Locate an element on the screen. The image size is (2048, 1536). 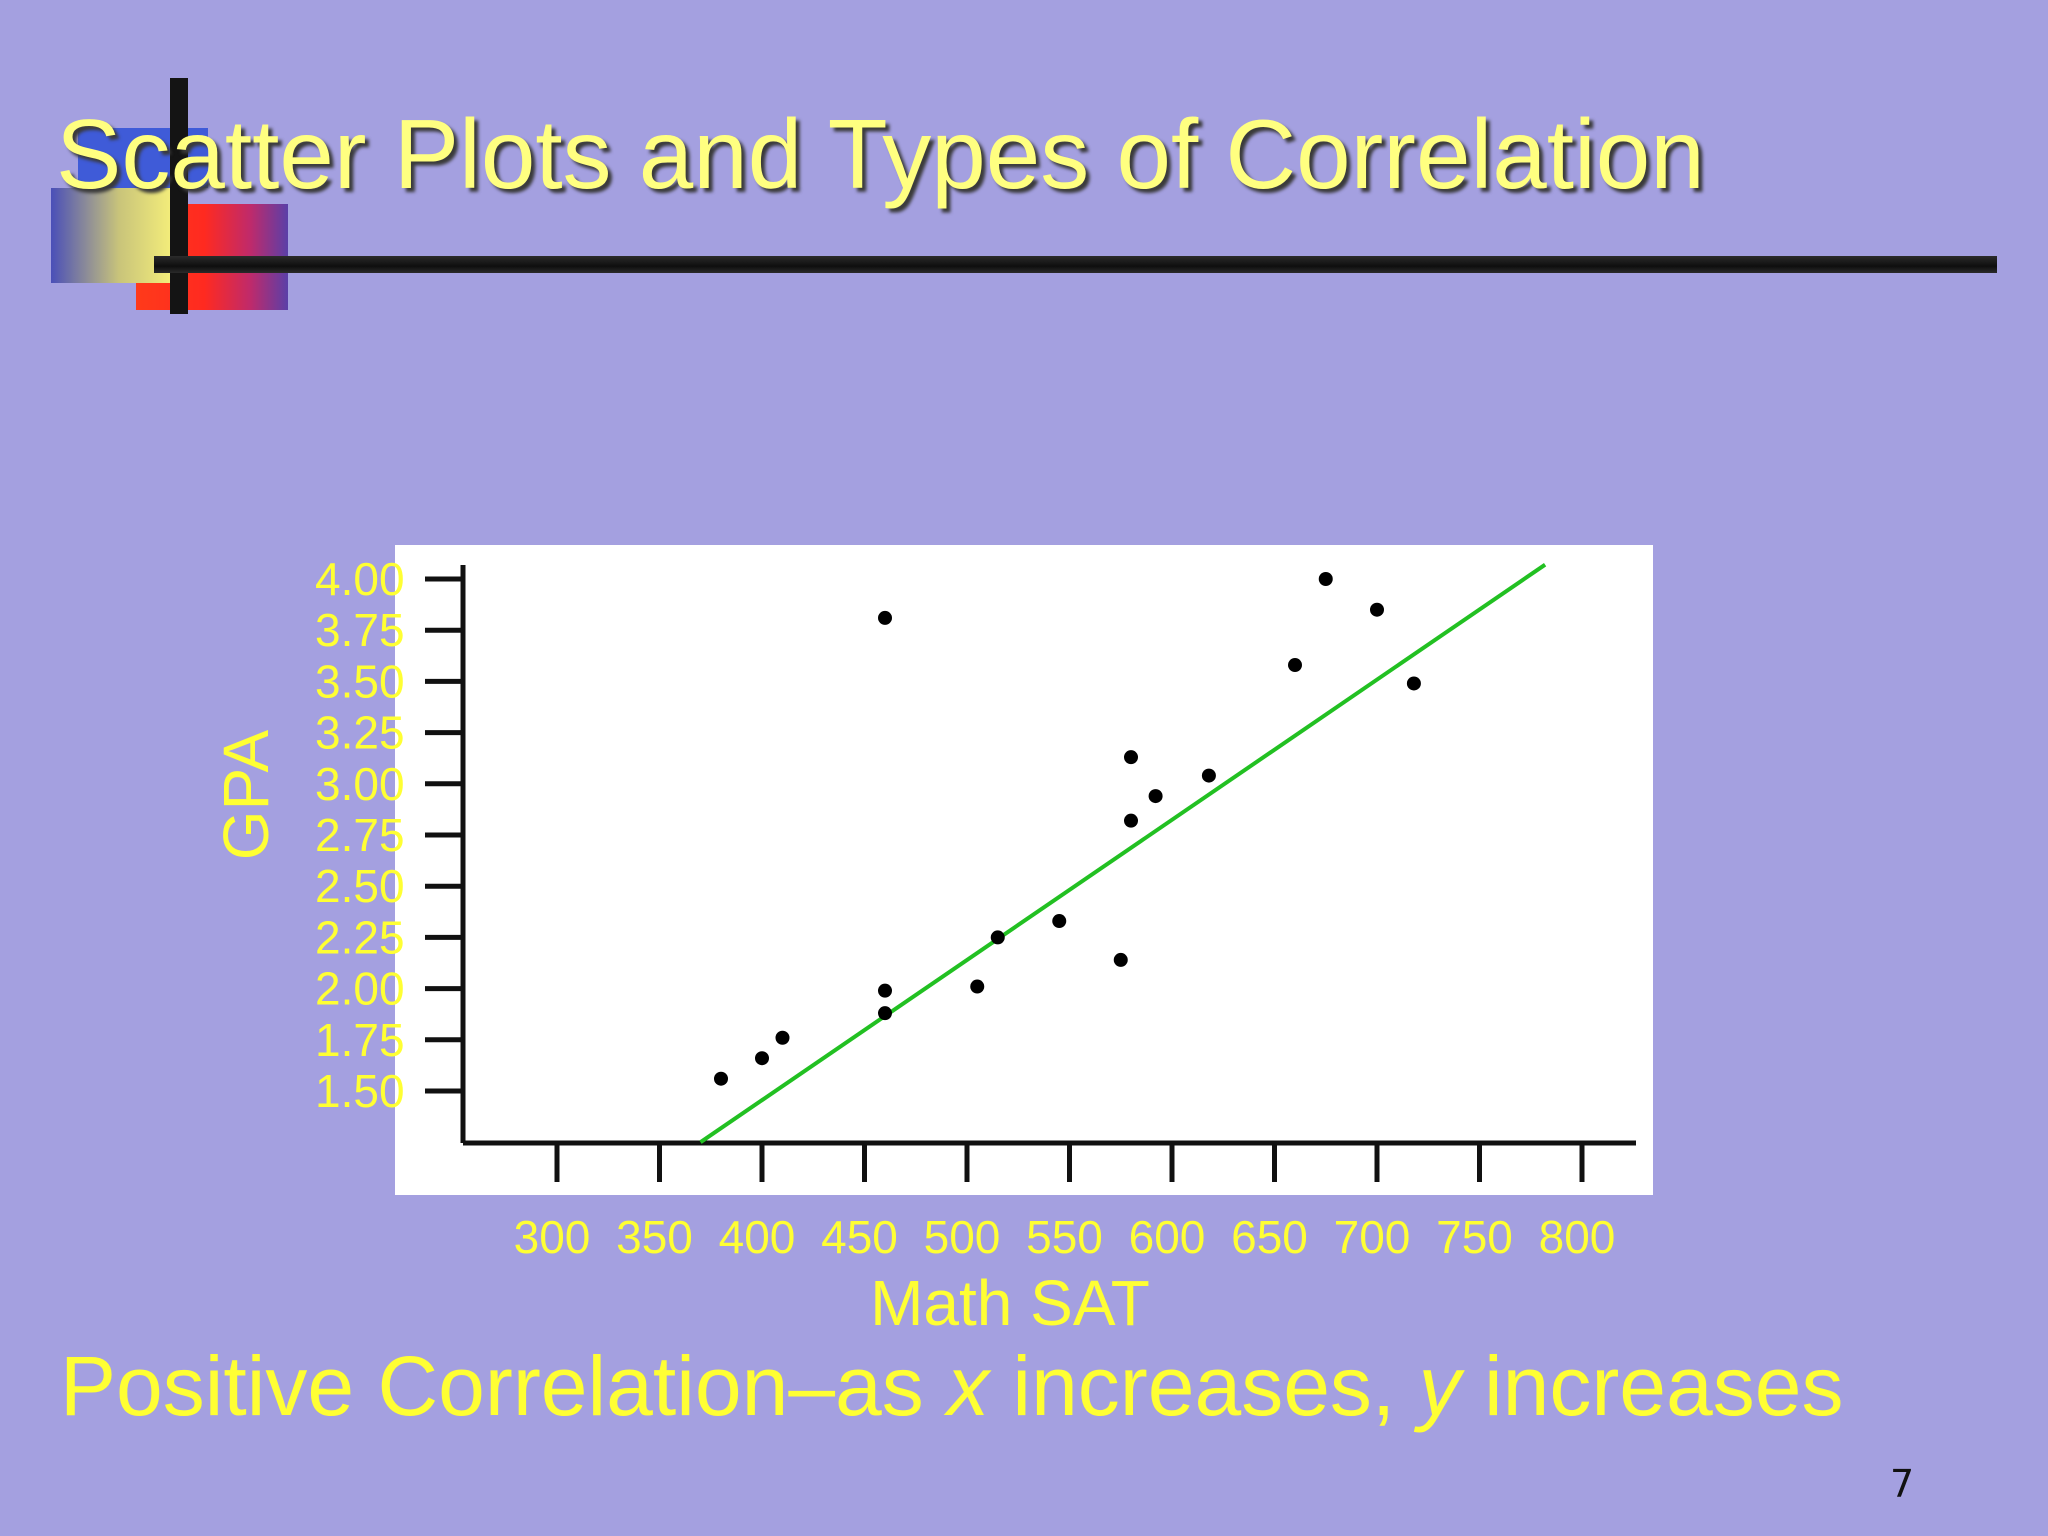
y-tick-label: 1.50 is located at coordinates (360, 1091).